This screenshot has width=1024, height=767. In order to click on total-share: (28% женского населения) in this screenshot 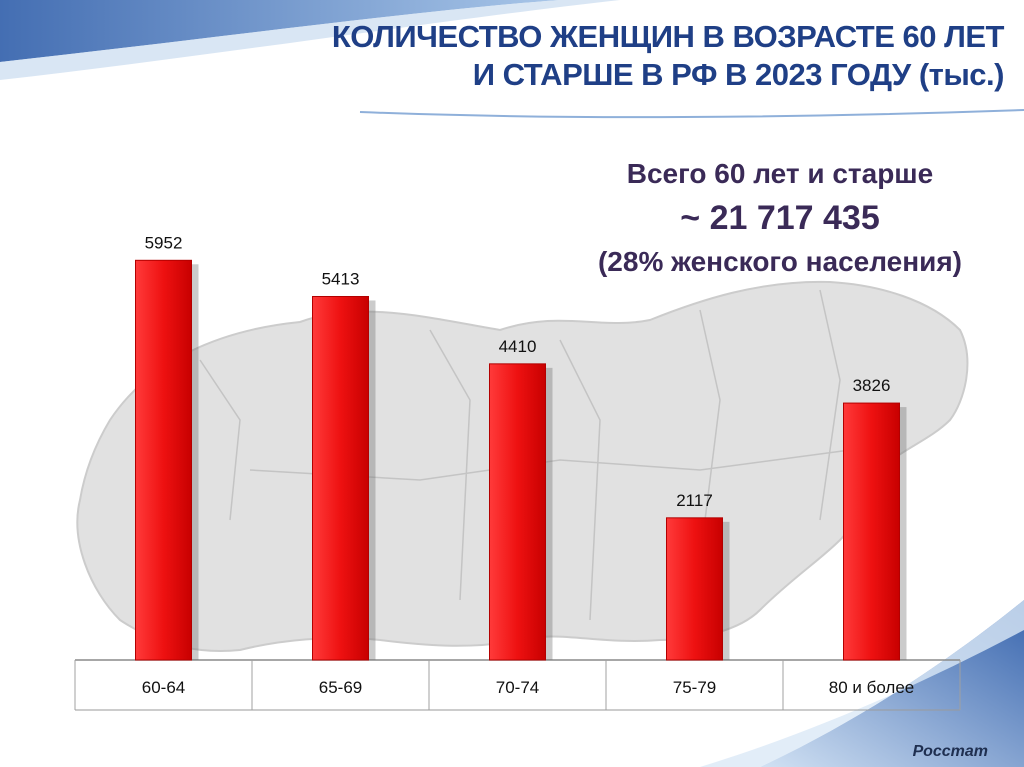, I will do `click(779, 261)`.